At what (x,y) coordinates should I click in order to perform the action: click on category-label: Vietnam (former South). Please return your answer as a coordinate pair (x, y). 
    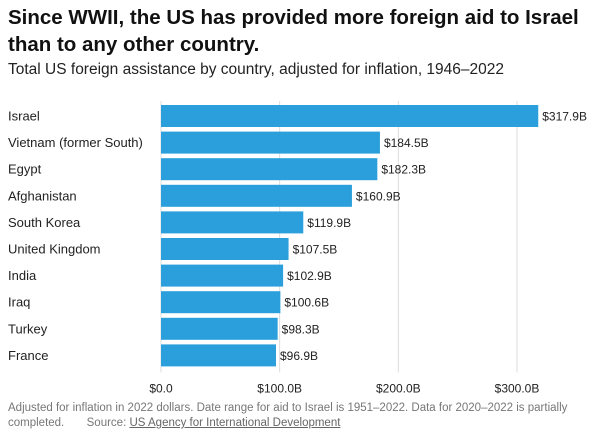
    Looking at the image, I should click on (75, 142).